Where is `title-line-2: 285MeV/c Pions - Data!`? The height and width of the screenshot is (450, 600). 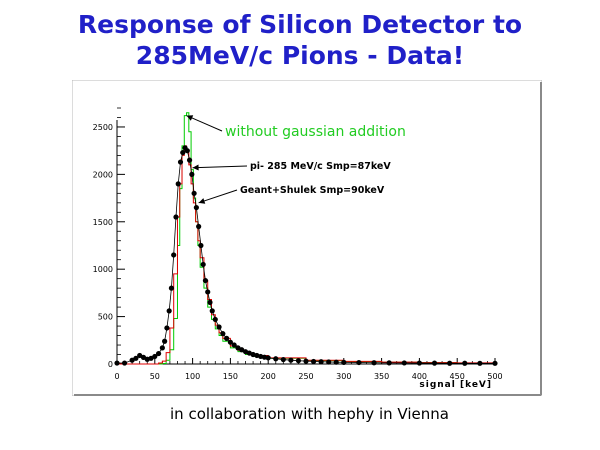 title-line-2: 285MeV/c Pions - Data! is located at coordinates (300, 55).